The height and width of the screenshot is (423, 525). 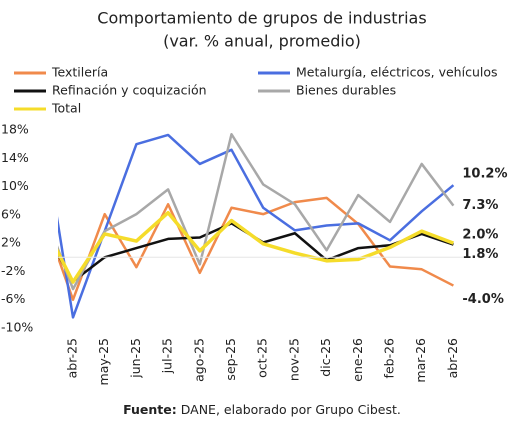 What do you see at coordinates (129, 90) in the screenshot?
I see `legend-label: Refinación y coquización` at bounding box center [129, 90].